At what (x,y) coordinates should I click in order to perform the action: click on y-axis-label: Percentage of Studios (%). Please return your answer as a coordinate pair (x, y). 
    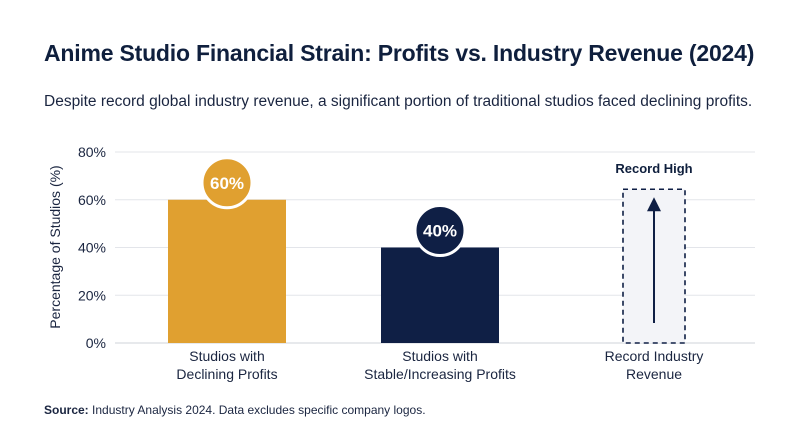
    Looking at the image, I should click on (55, 246).